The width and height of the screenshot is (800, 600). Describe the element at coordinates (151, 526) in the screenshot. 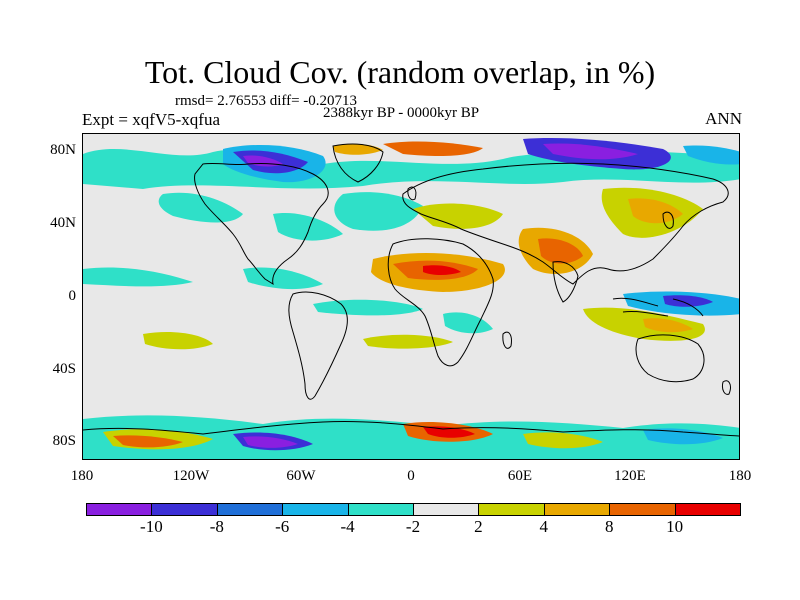

I see `colorbar-label: -10` at that location.